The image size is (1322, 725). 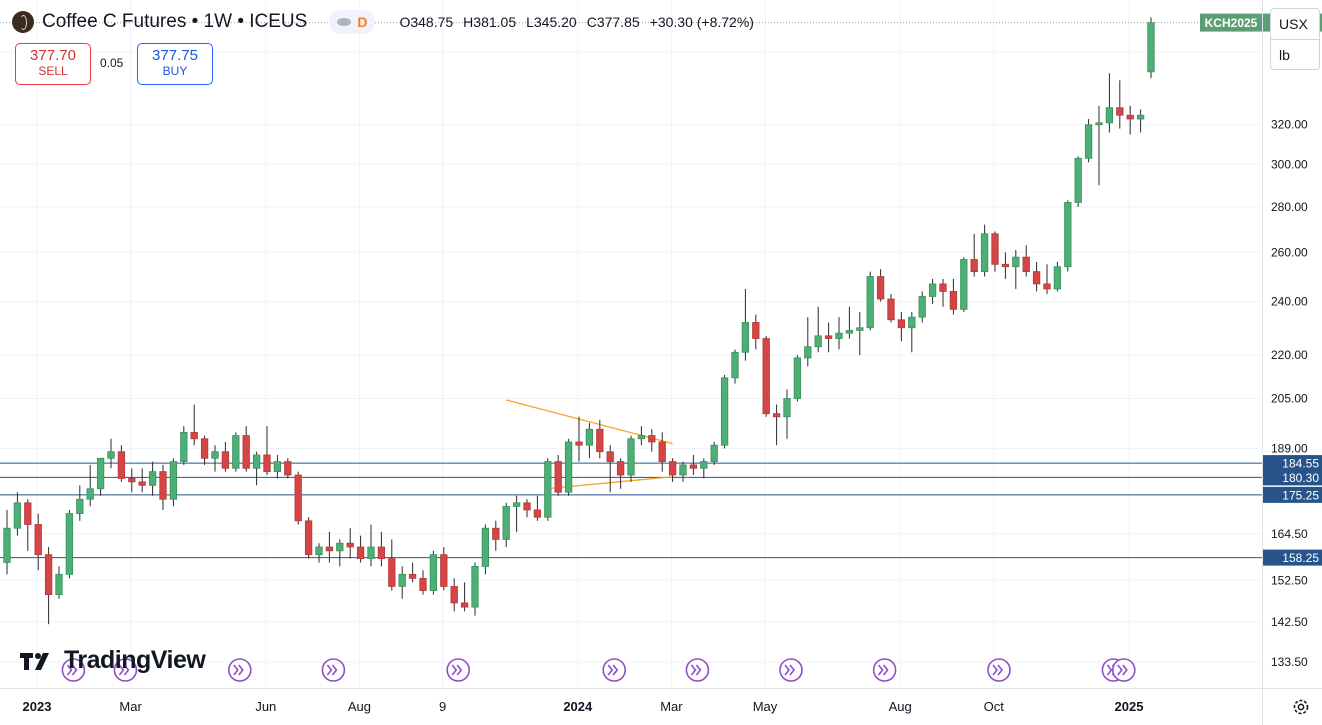 What do you see at coordinates (344, 22) in the screenshot?
I see `eye-icon` at bounding box center [344, 22].